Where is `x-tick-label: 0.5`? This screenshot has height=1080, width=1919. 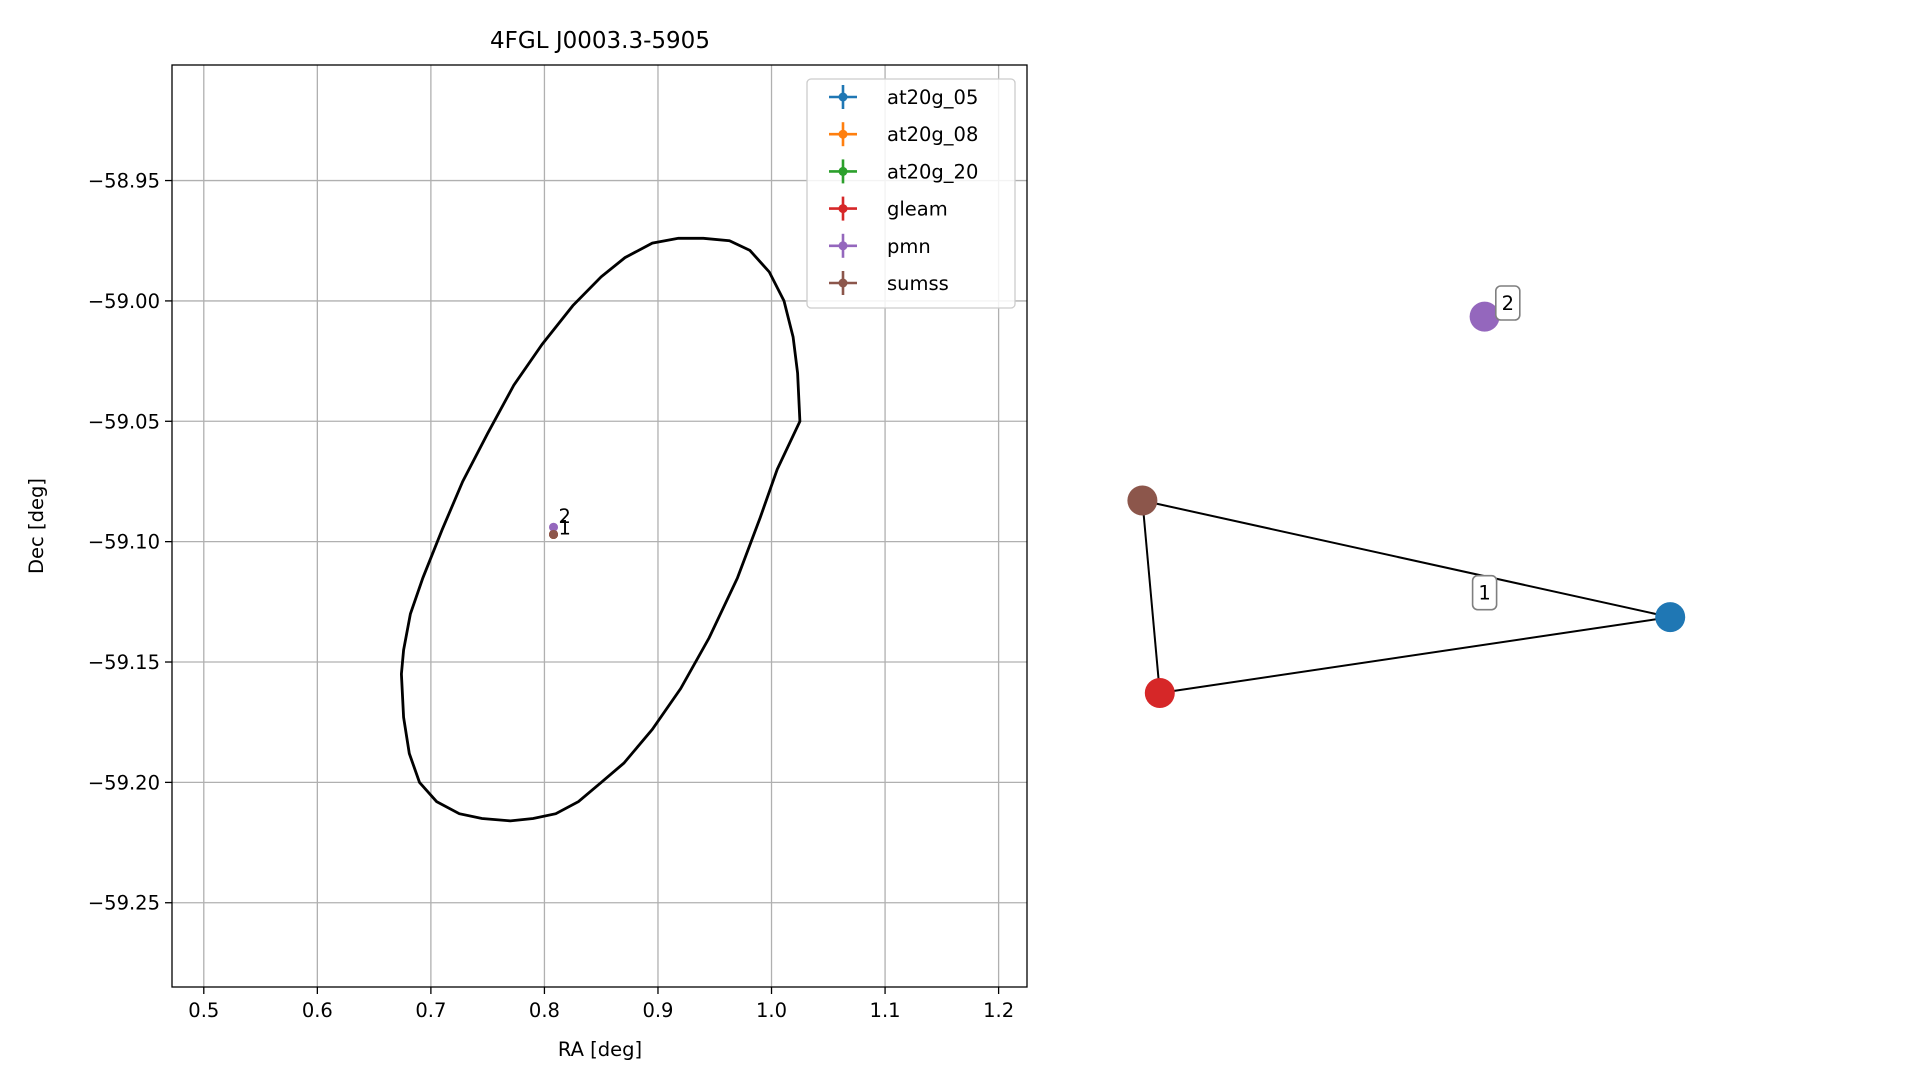 x-tick-label: 0.5 is located at coordinates (203, 1010).